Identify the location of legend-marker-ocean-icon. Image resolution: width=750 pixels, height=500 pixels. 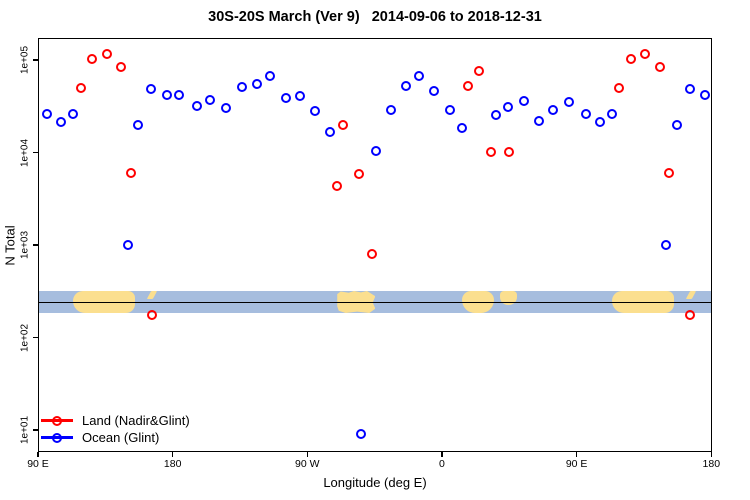
(57, 437).